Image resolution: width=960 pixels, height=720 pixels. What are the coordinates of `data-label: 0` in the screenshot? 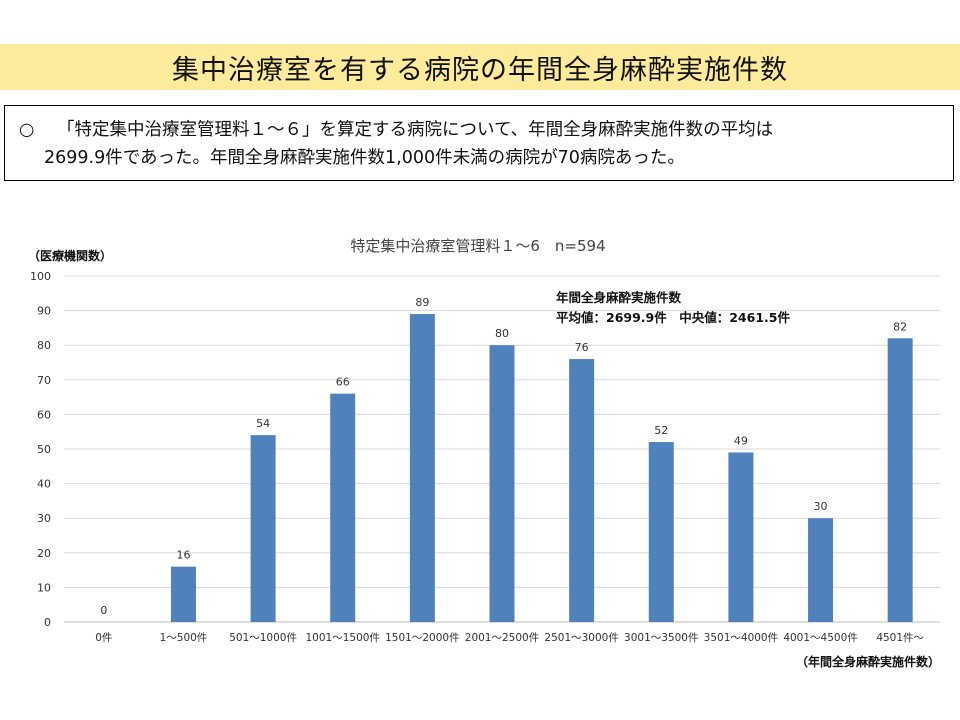 It's located at (103, 610).